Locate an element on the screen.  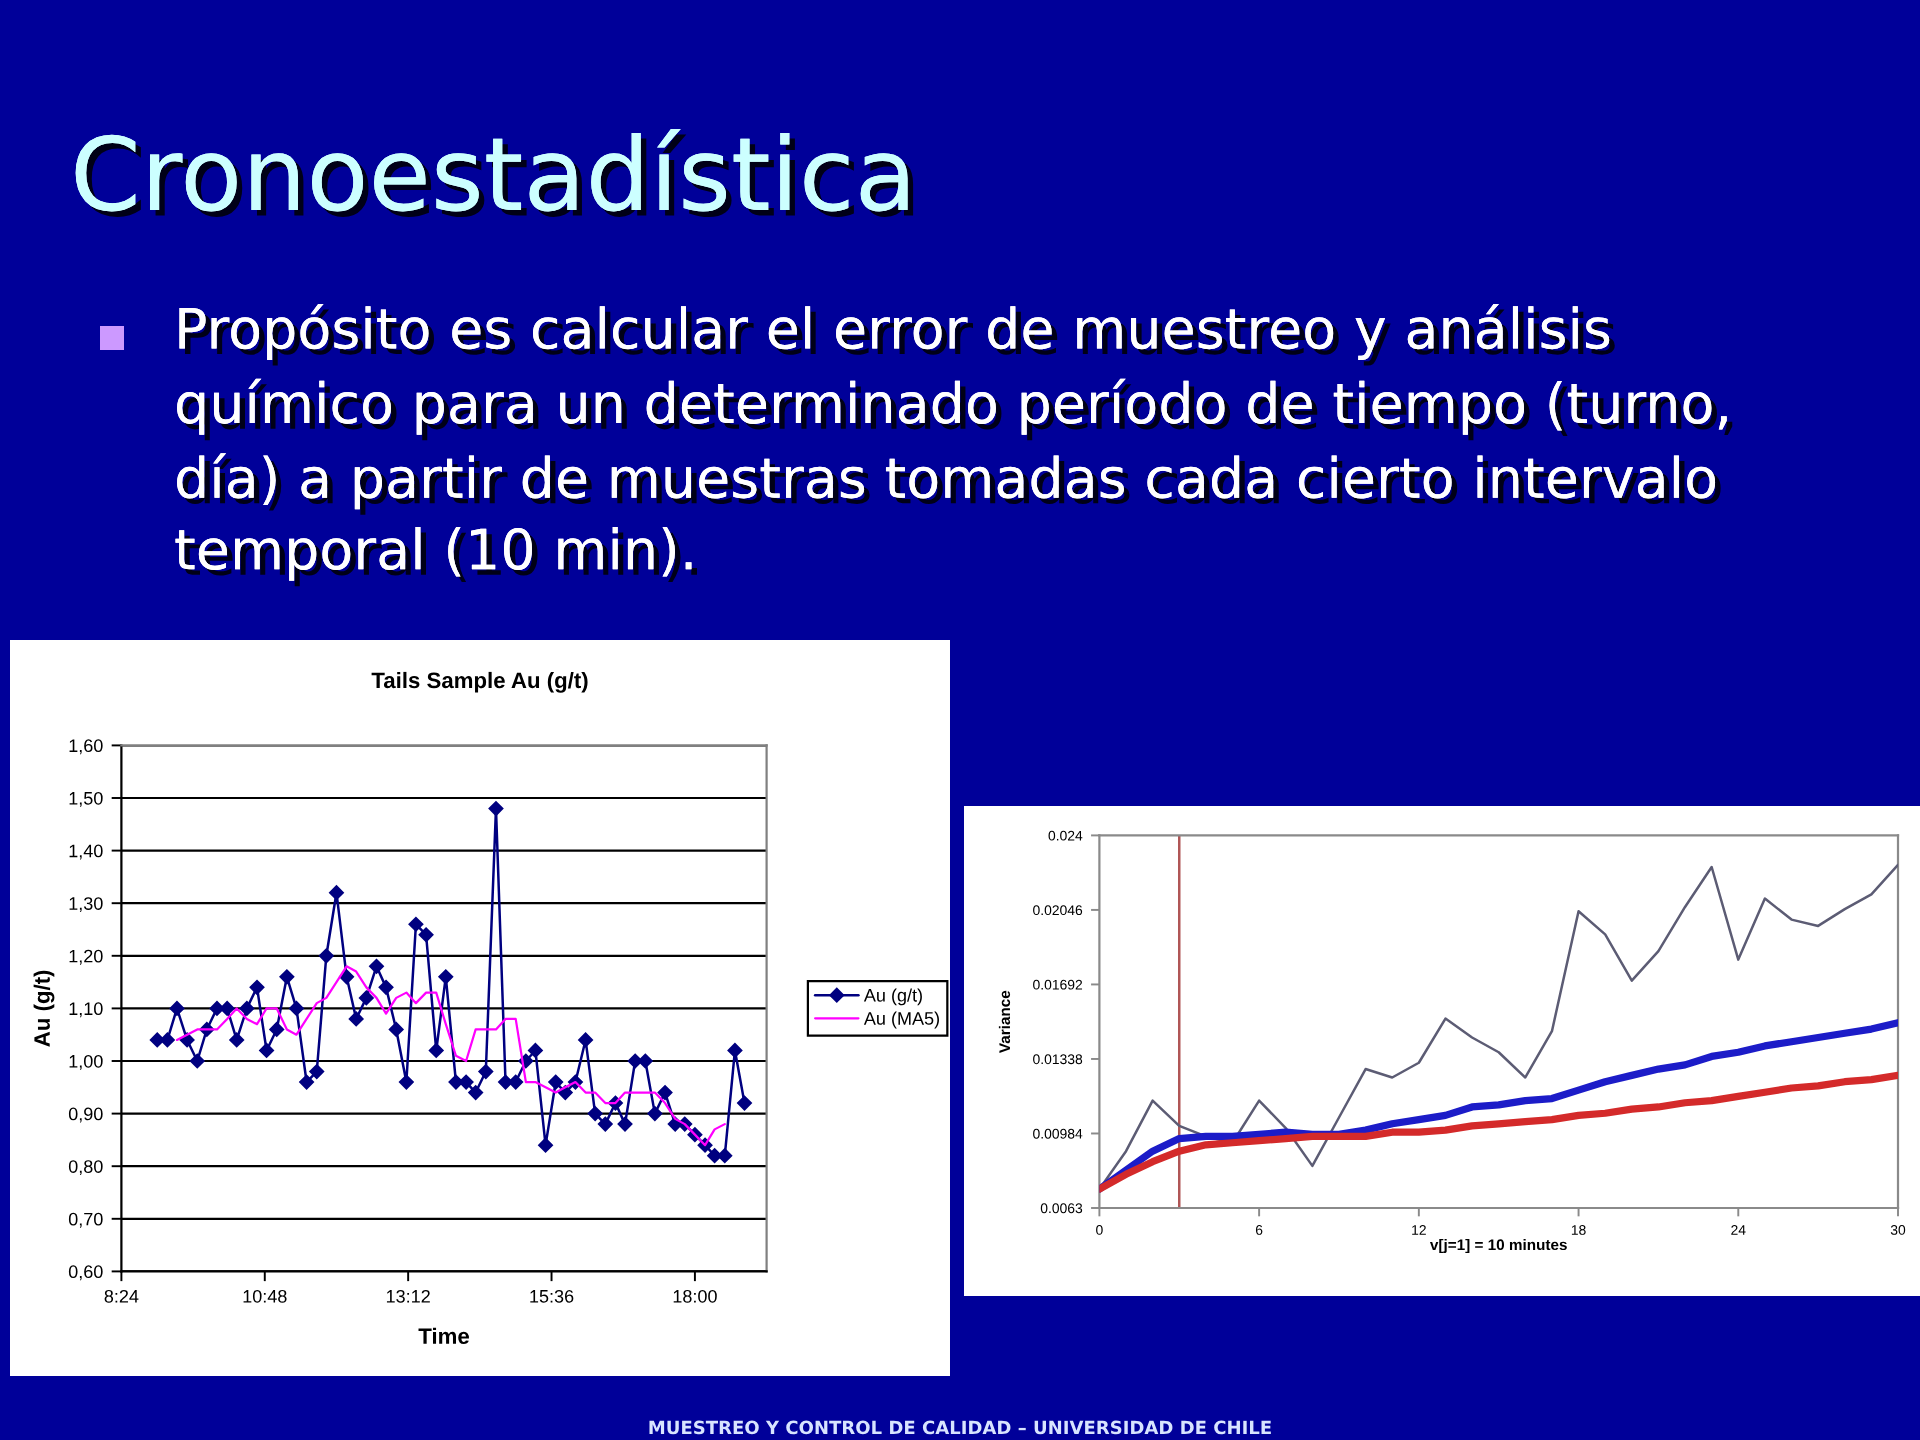
y-tick-label: 1,00 is located at coordinates (86, 1062).